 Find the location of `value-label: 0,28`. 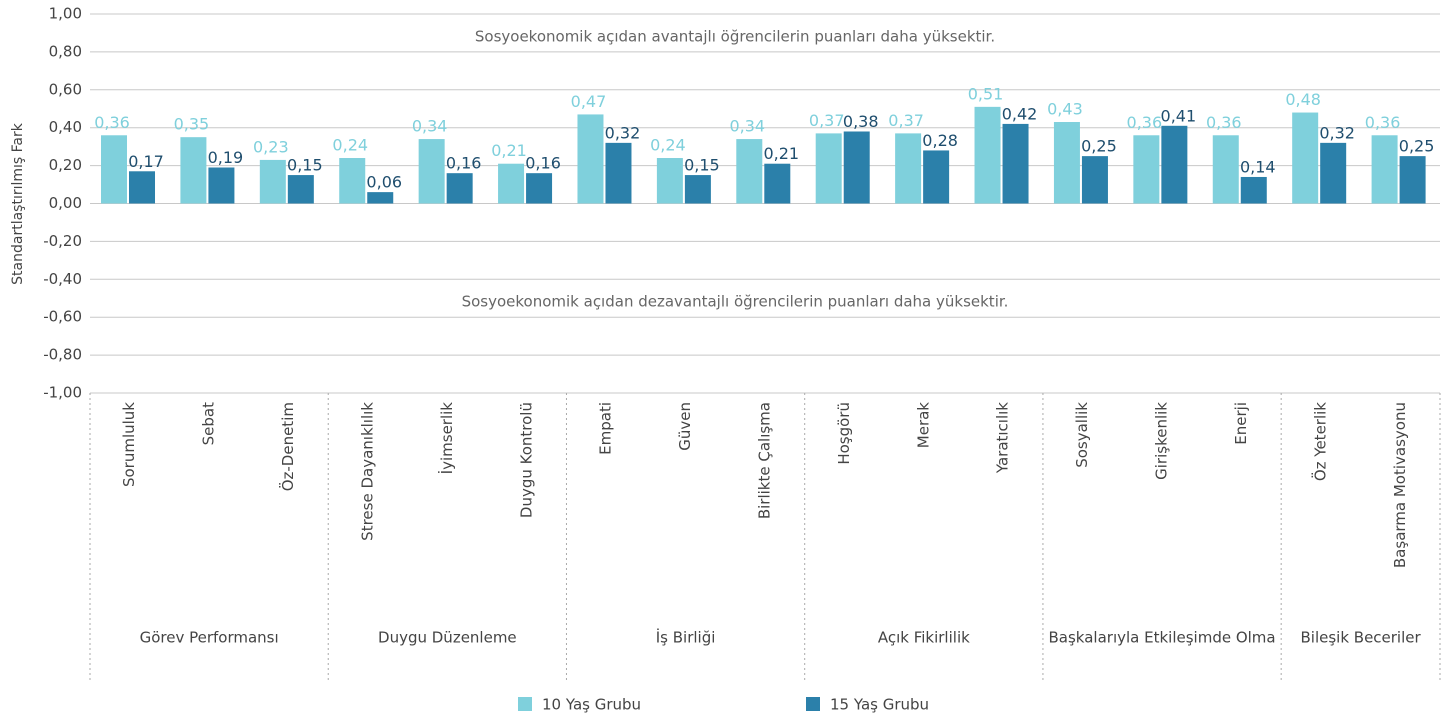

value-label: 0,28 is located at coordinates (940, 140).